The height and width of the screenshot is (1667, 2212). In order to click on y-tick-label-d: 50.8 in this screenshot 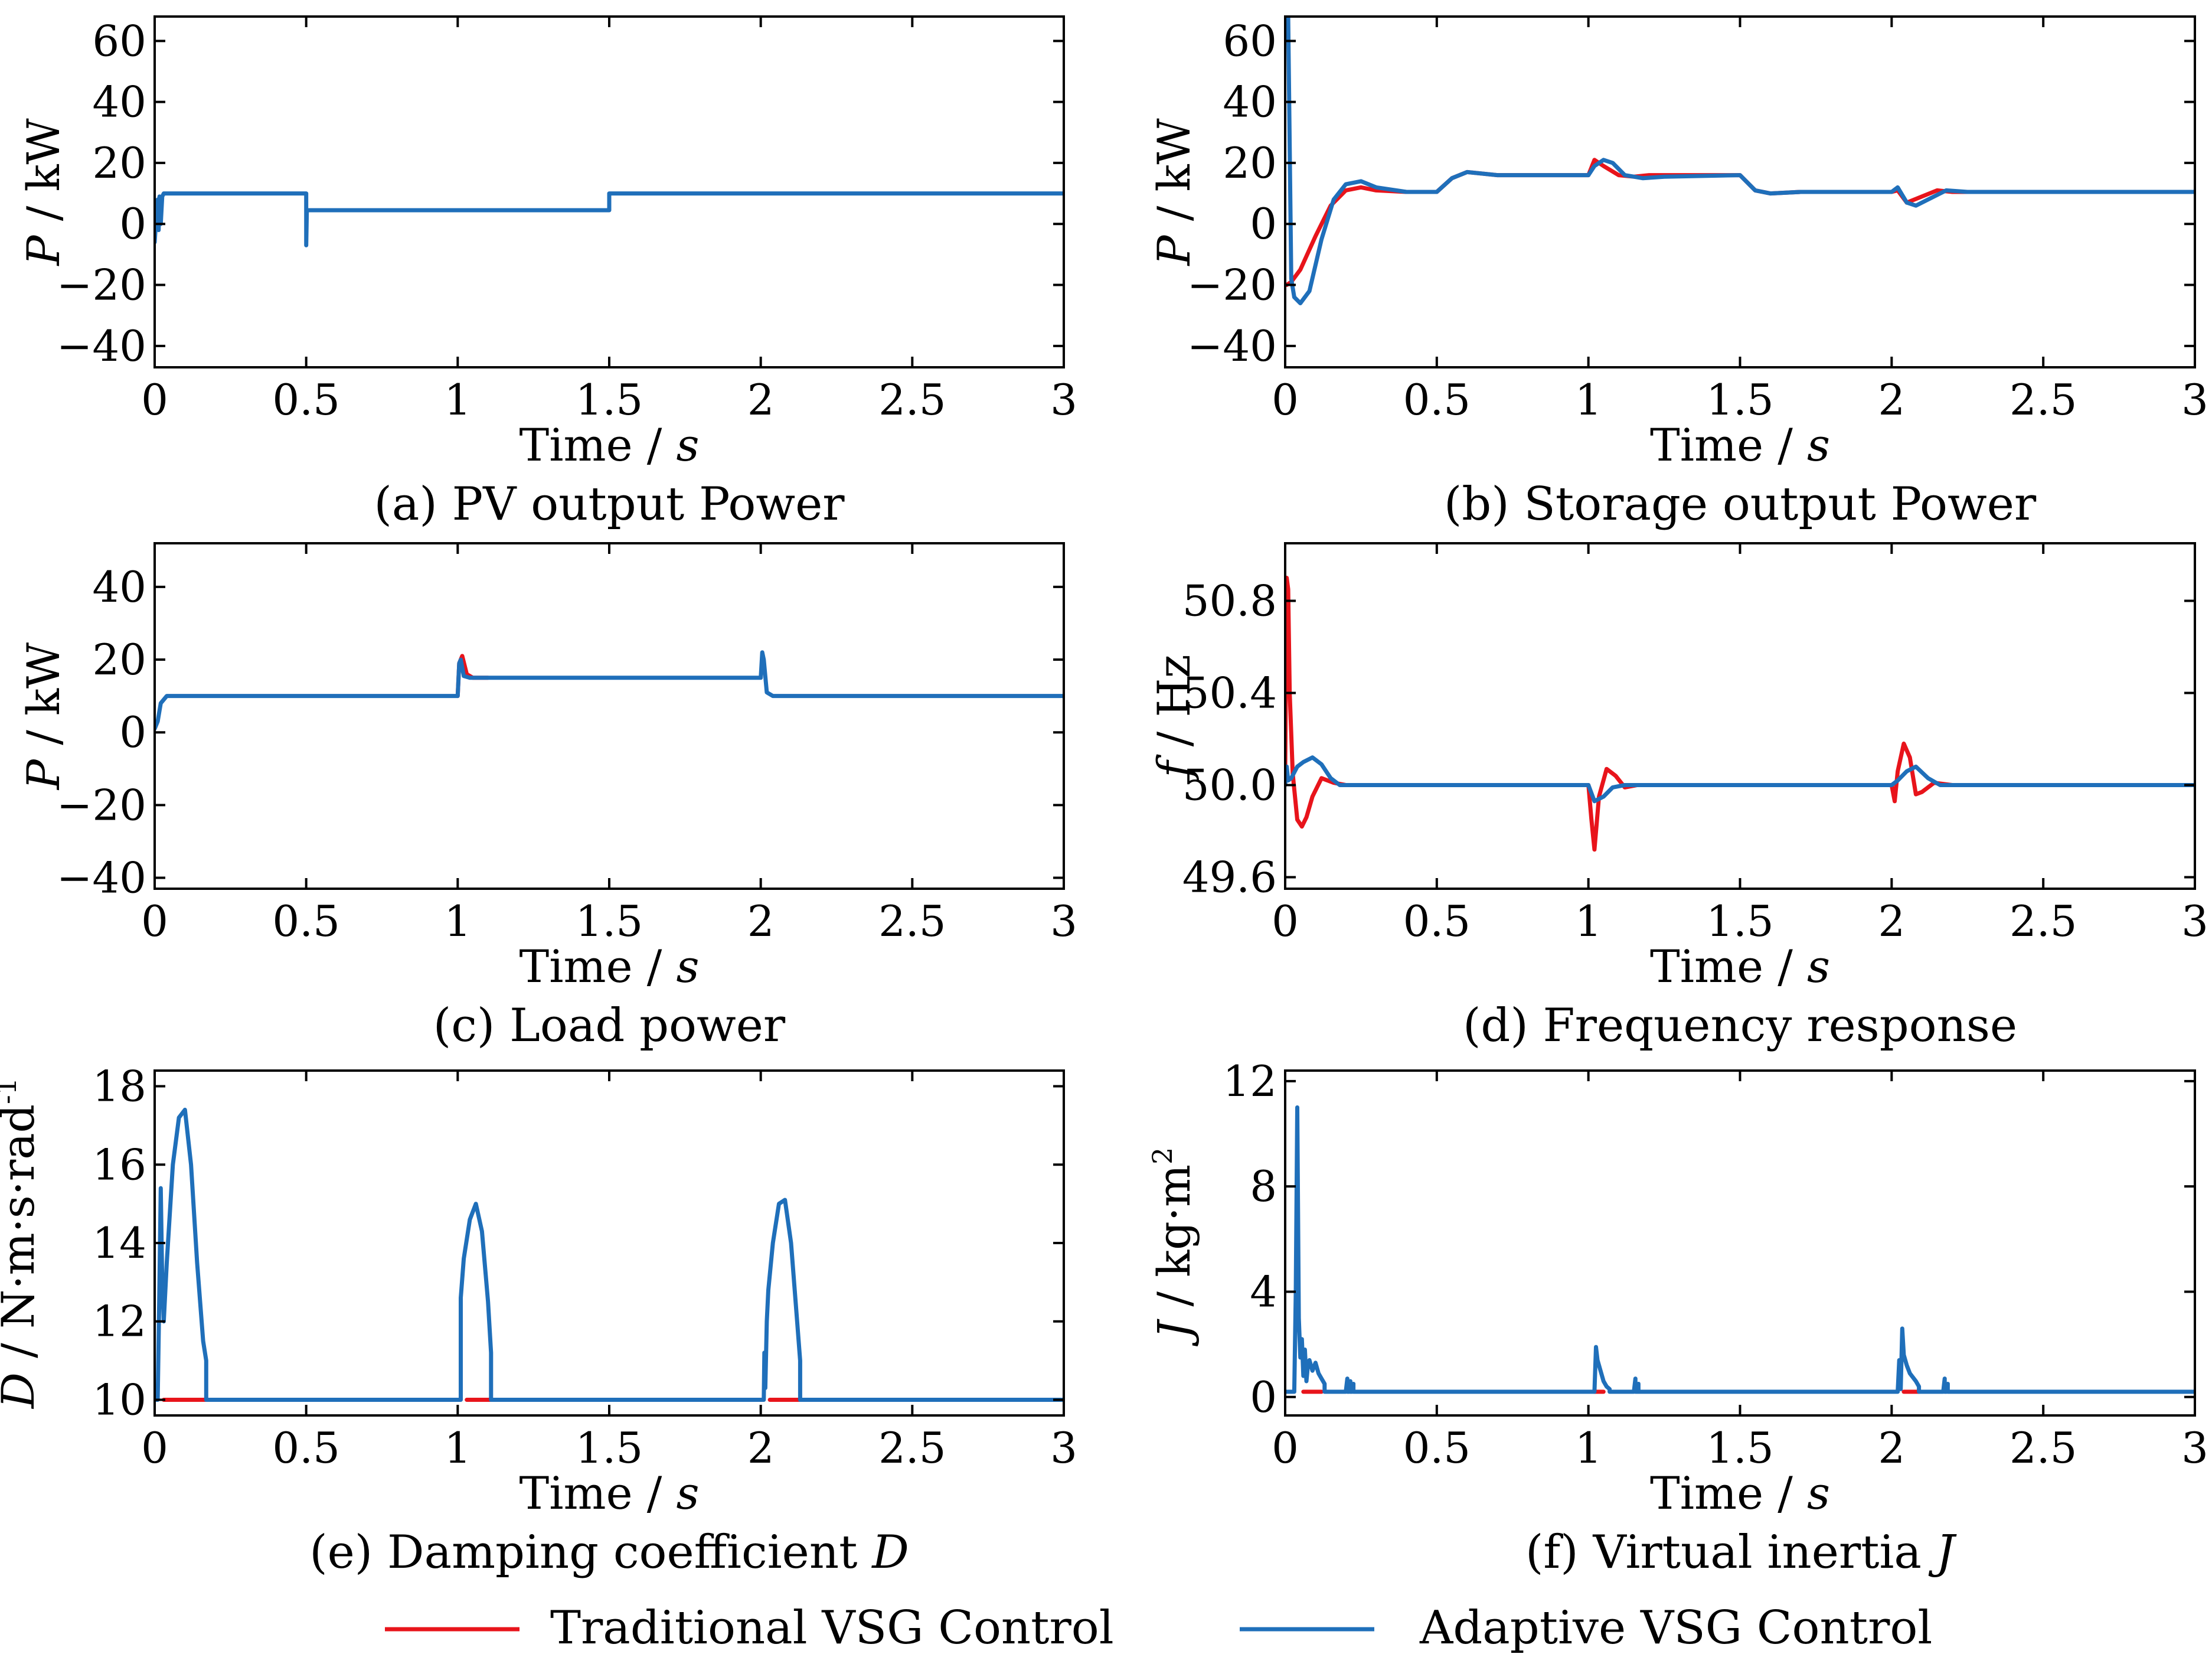, I will do `click(1229, 601)`.